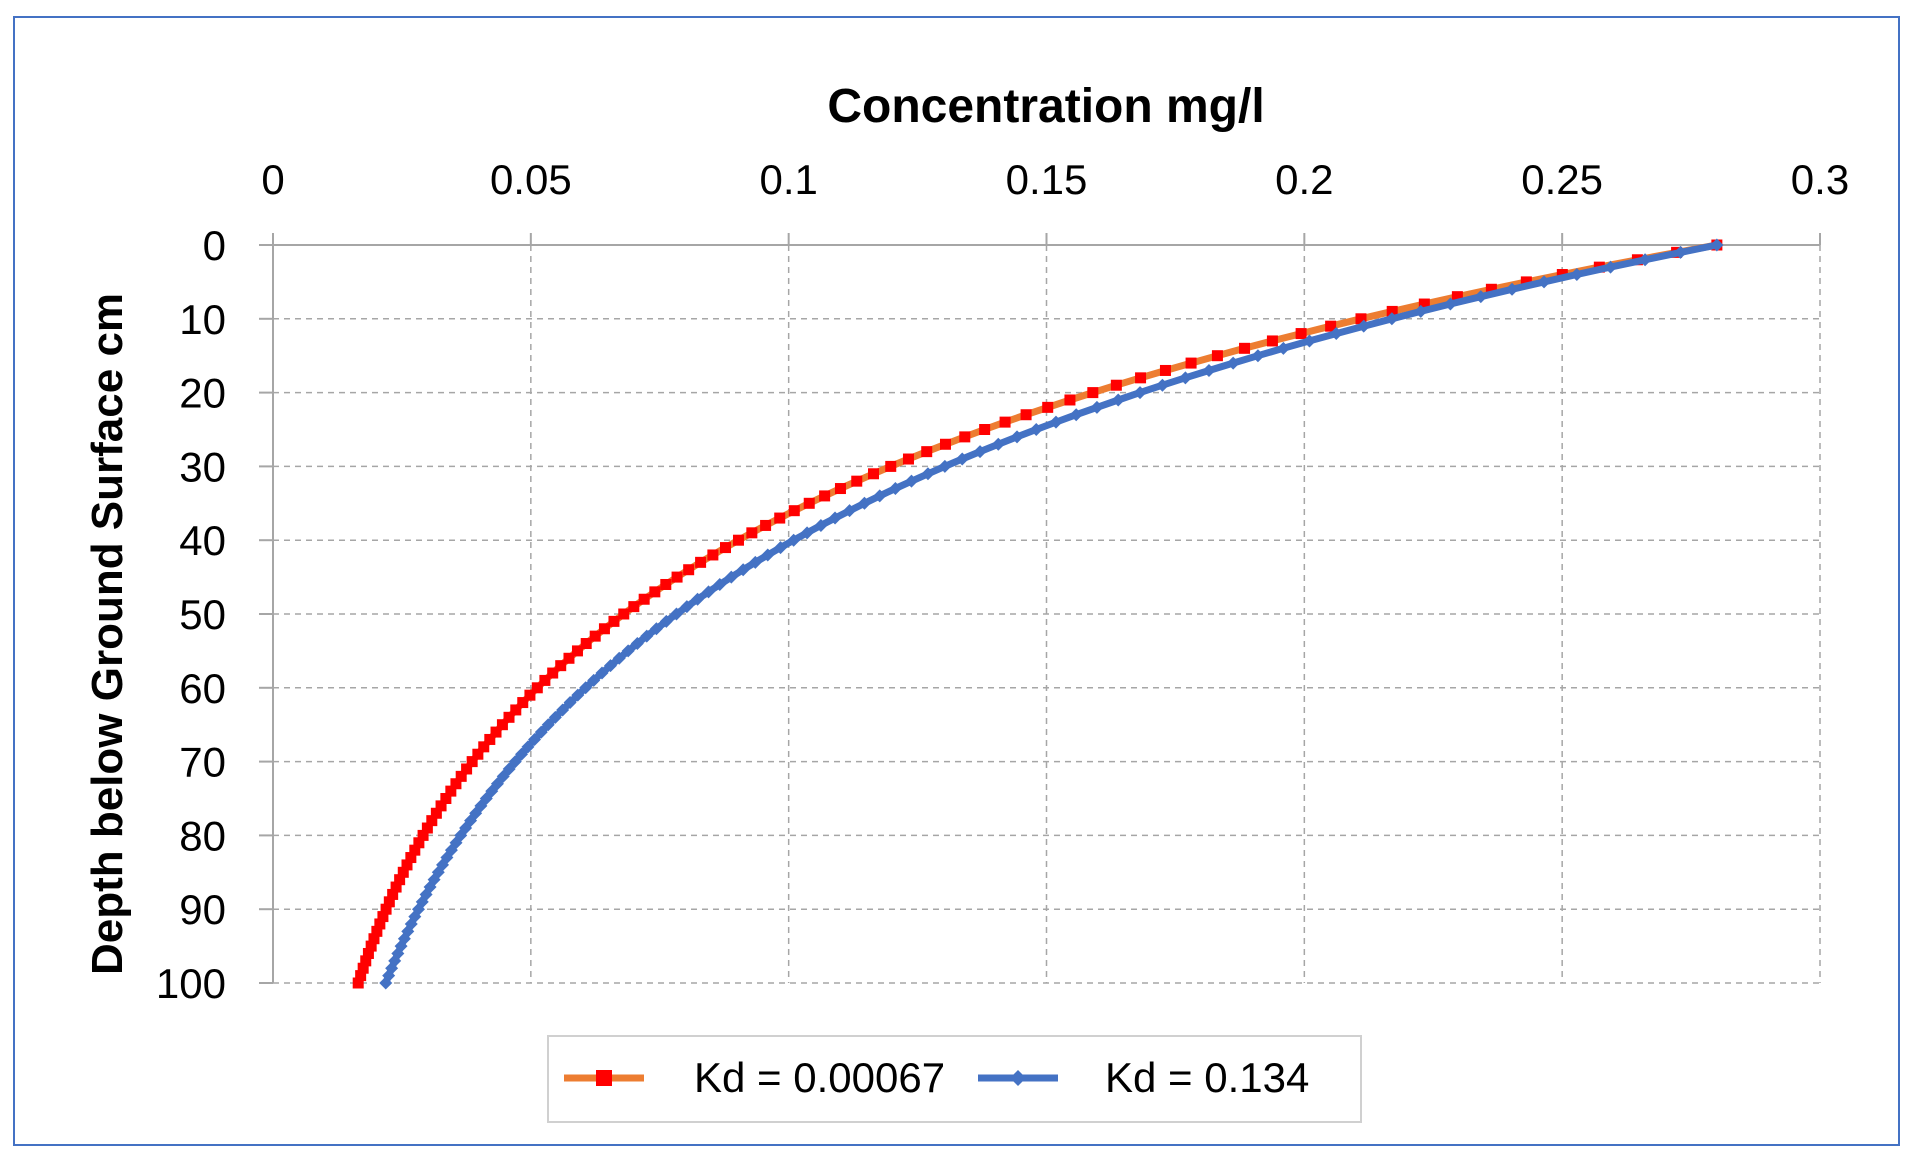 The height and width of the screenshot is (1163, 1909). Describe the element at coordinates (202, 319) in the screenshot. I see `y-tick-label: 10` at that location.